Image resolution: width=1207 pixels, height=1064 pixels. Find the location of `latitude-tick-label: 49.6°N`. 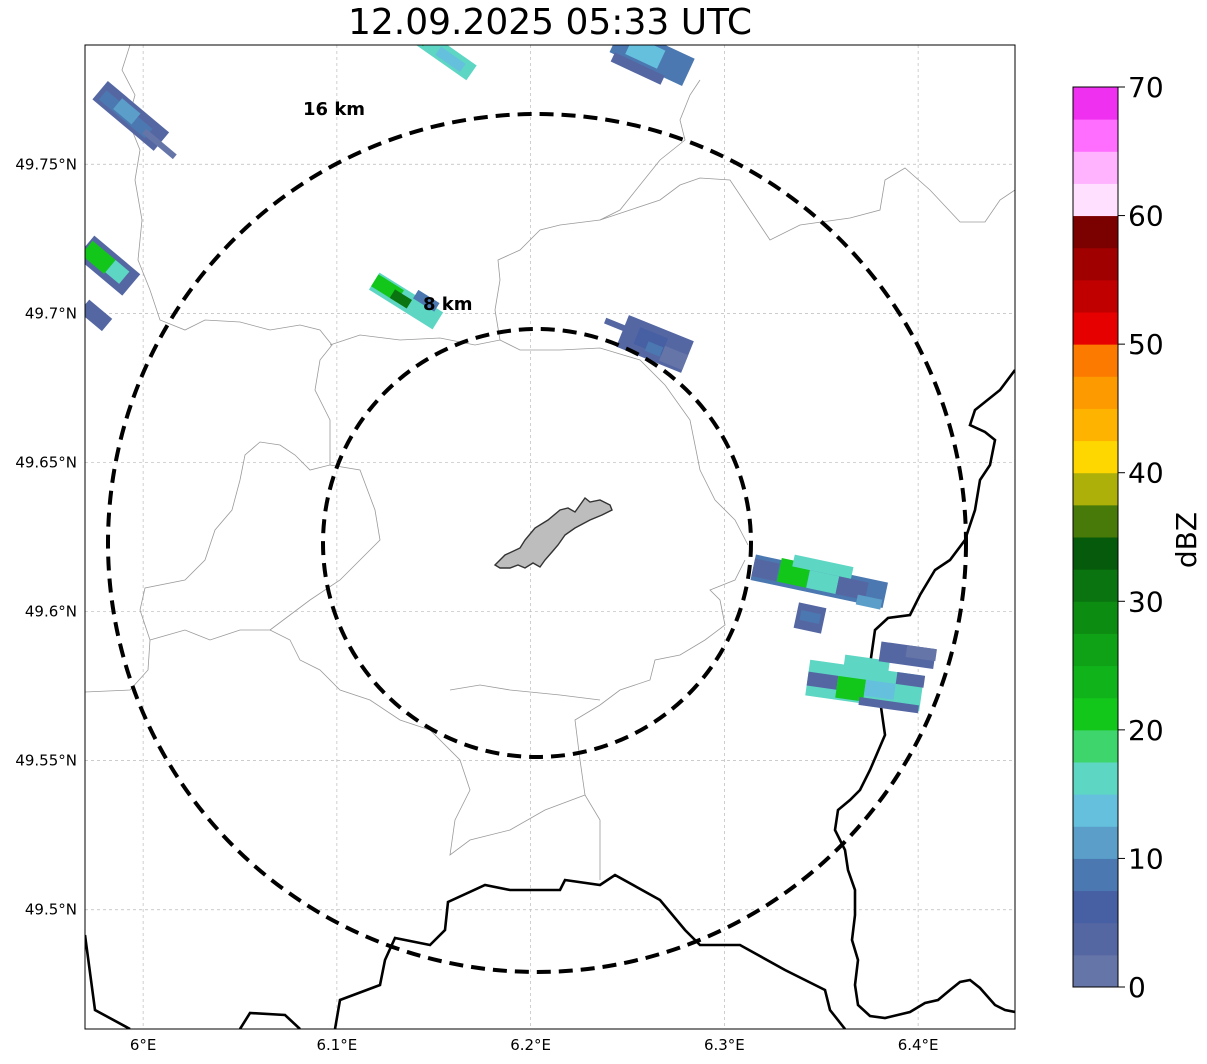

latitude-tick-label: 49.6°N is located at coordinates (51, 612).